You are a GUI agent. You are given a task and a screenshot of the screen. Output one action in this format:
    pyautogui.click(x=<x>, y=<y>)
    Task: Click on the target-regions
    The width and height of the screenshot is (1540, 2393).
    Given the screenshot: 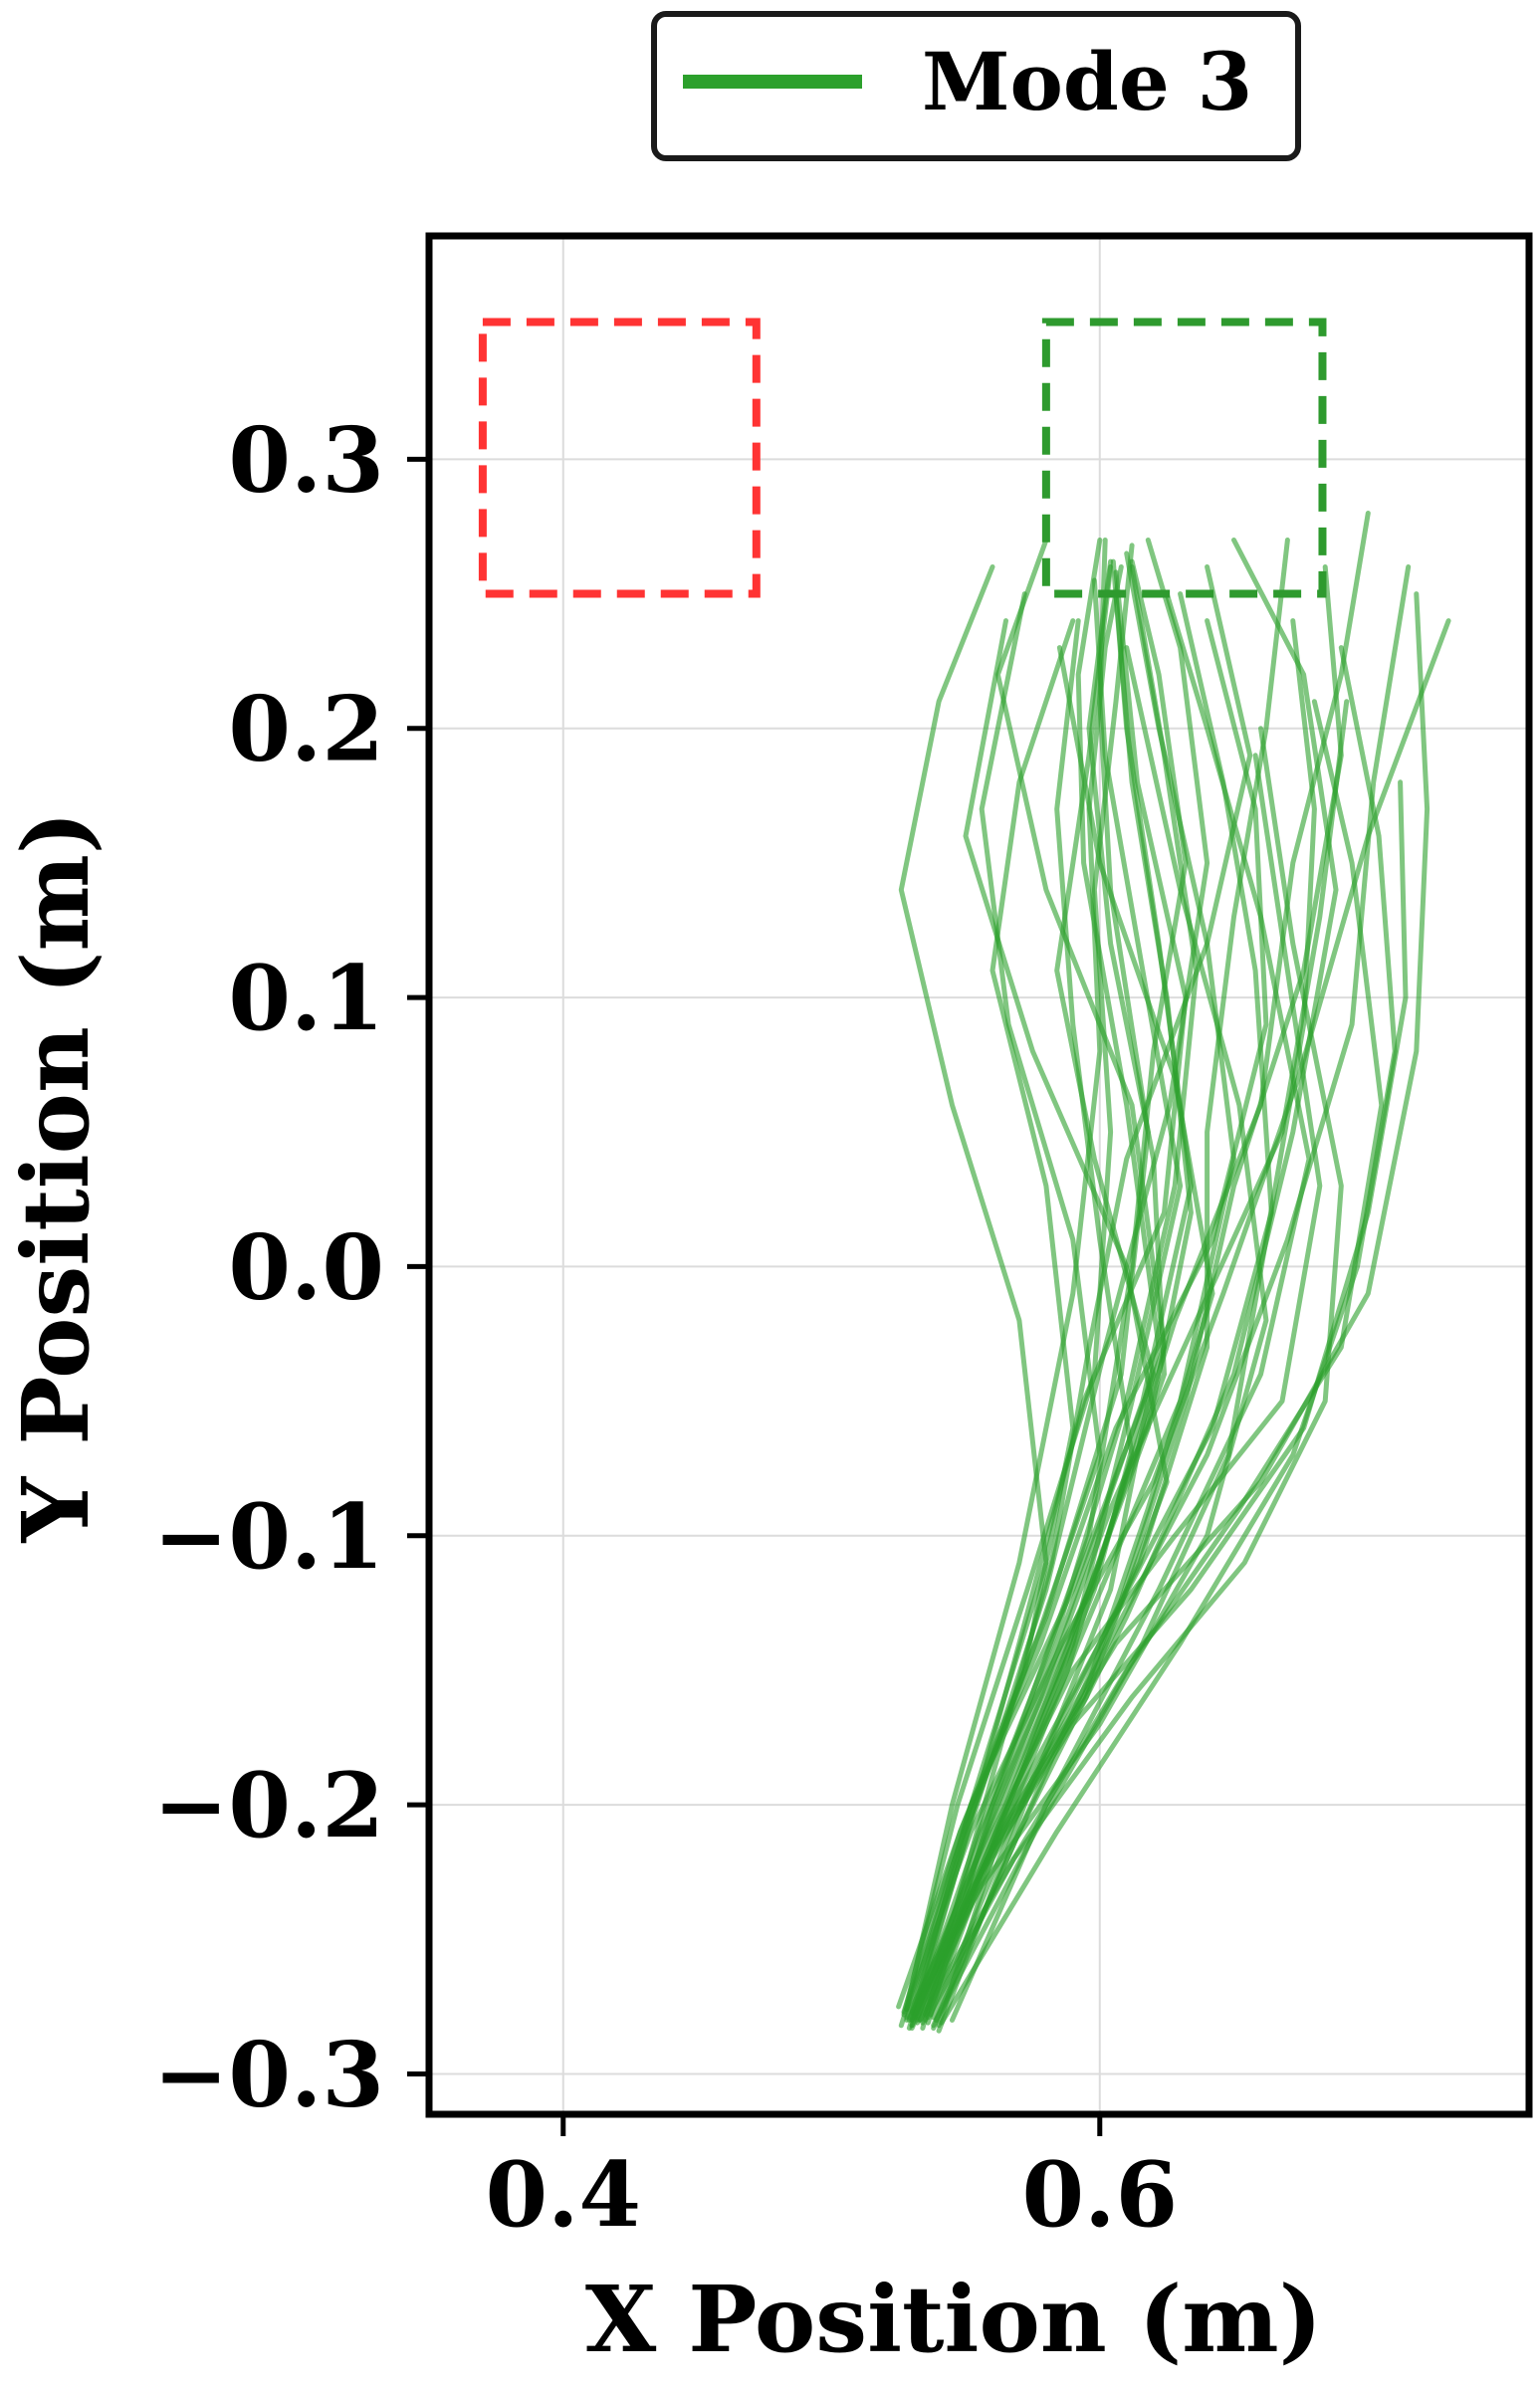 What is the action you would take?
    pyautogui.click(x=902, y=458)
    